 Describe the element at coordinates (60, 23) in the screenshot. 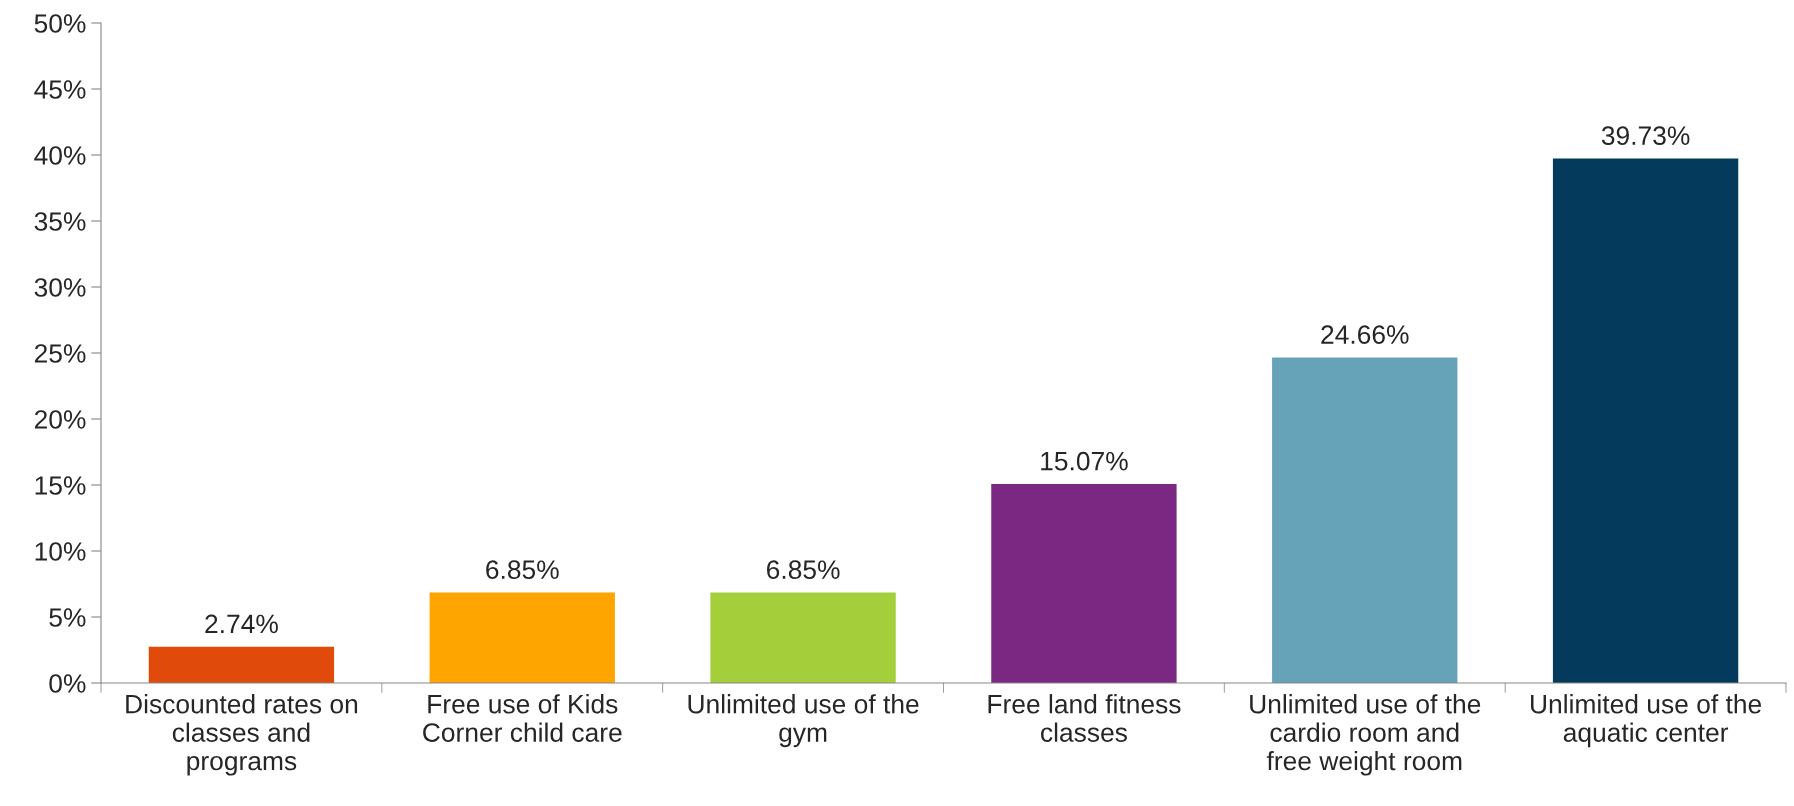

I see `y-tick-label: 50%` at that location.